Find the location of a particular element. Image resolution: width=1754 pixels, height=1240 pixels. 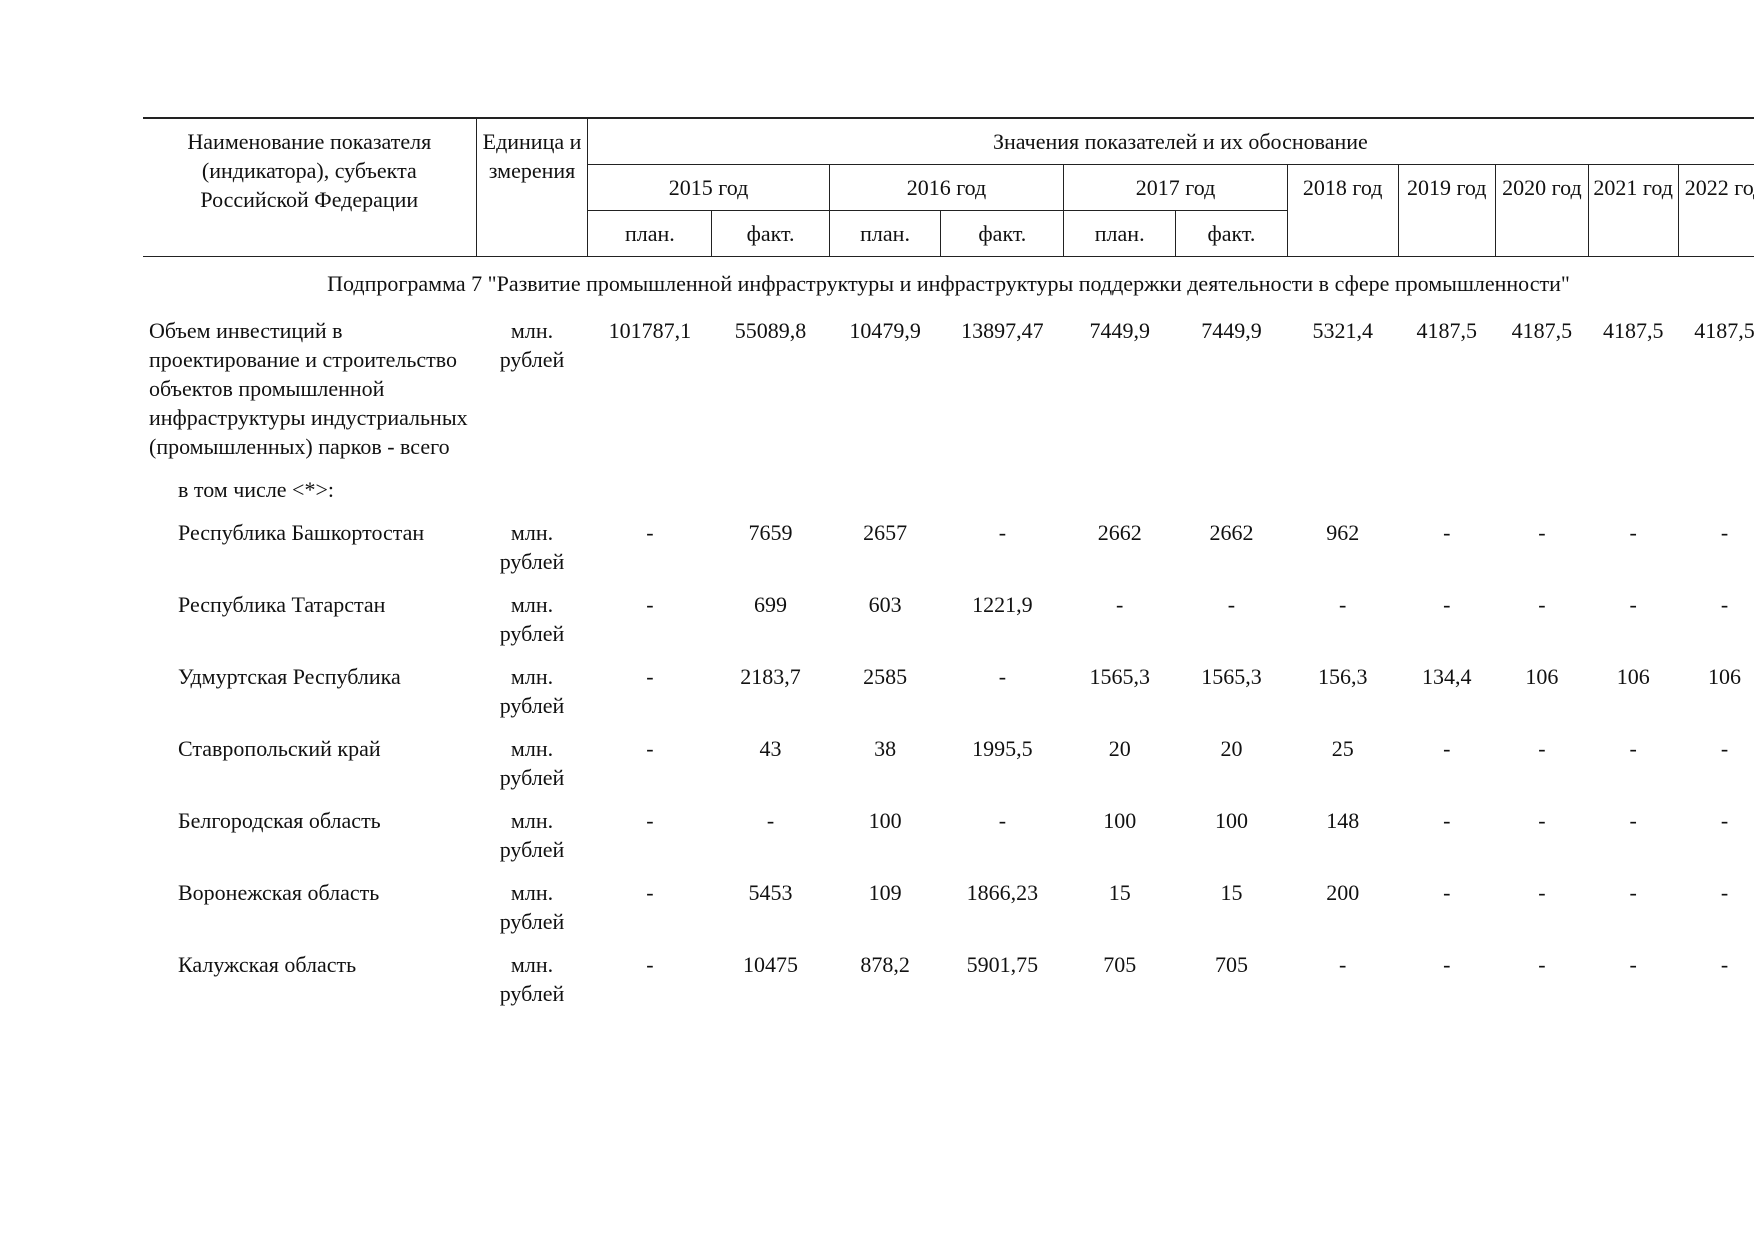

row-value: 878,2 is located at coordinates (885, 964).